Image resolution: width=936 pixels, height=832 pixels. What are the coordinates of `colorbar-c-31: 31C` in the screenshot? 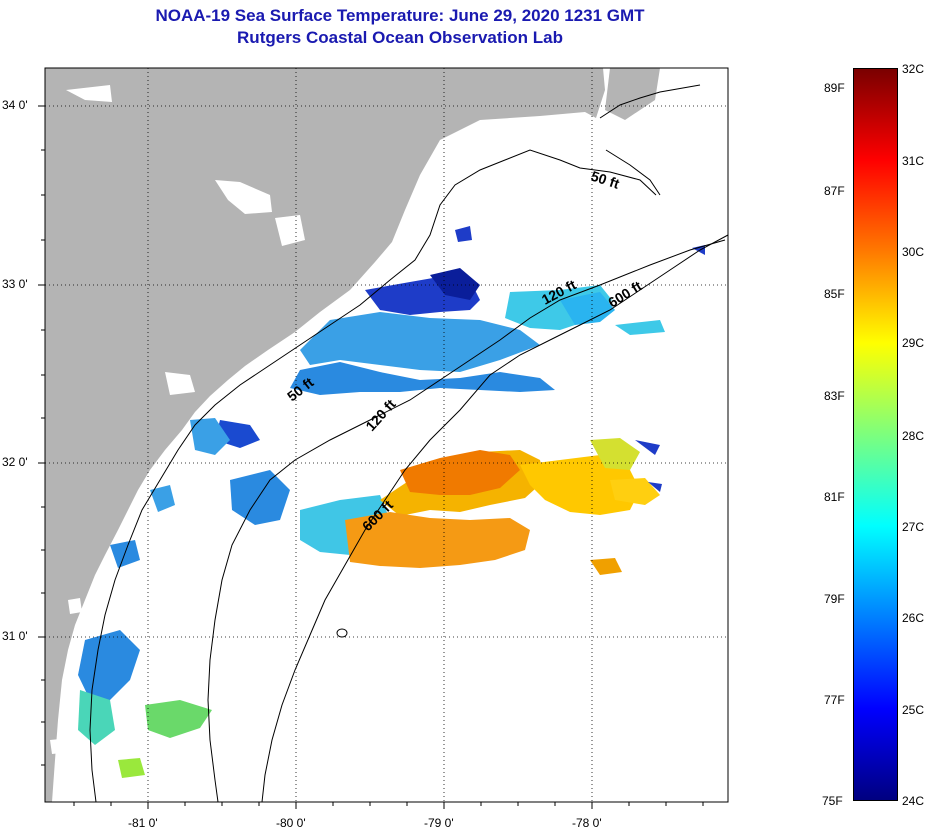 It's located at (913, 161).